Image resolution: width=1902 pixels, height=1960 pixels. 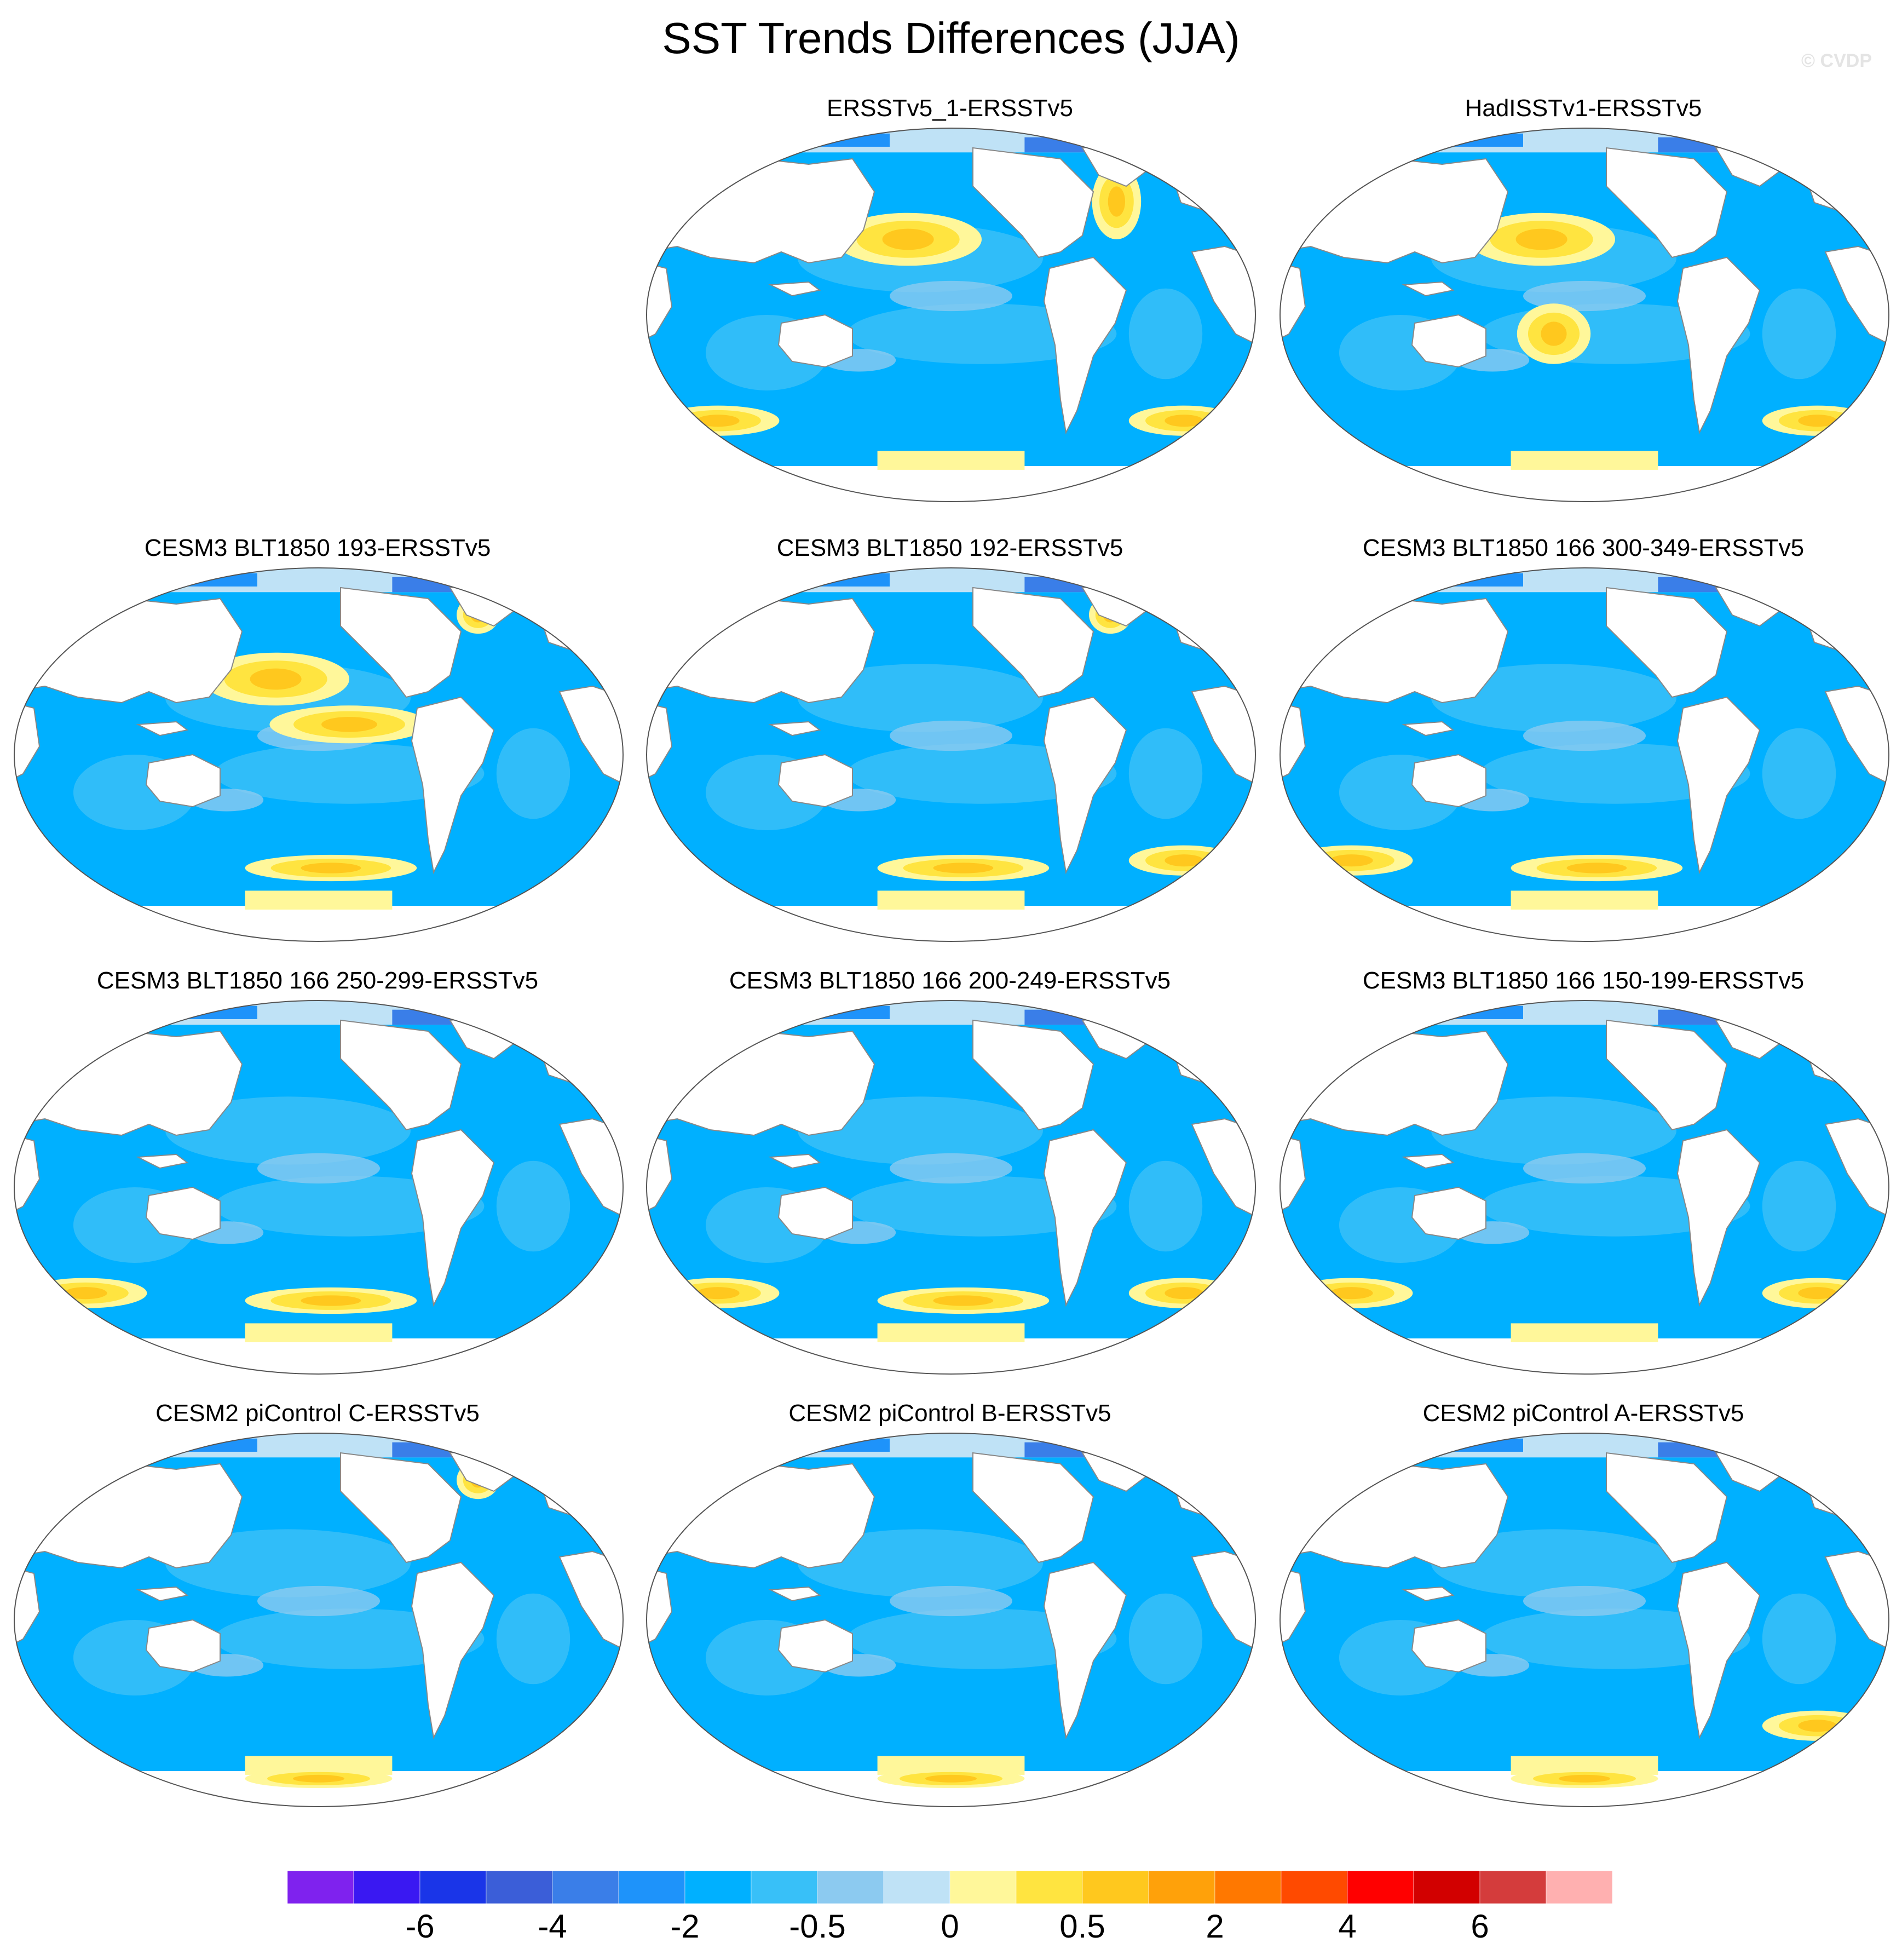 I want to click on panel-title: CESM2 piControl B-ERSSTv5, so click(x=949, y=1413).